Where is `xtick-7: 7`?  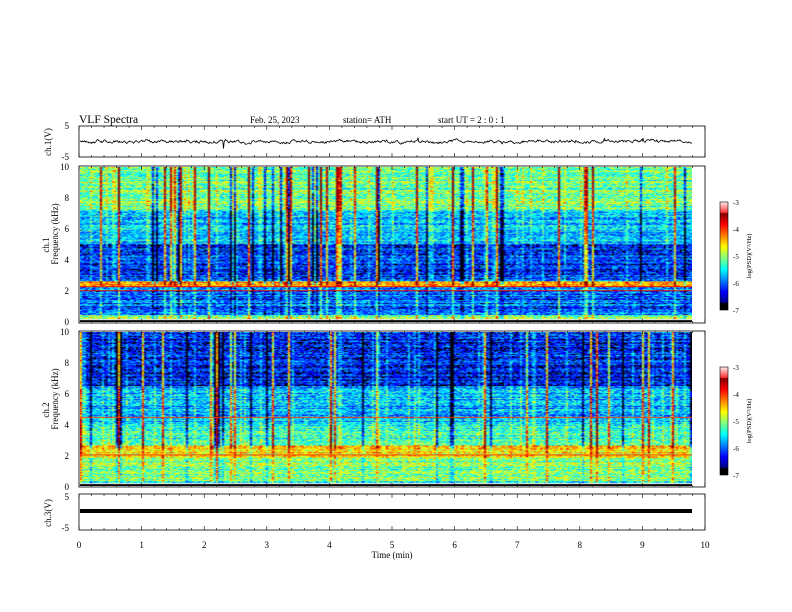 xtick-7: 7 is located at coordinates (517, 545).